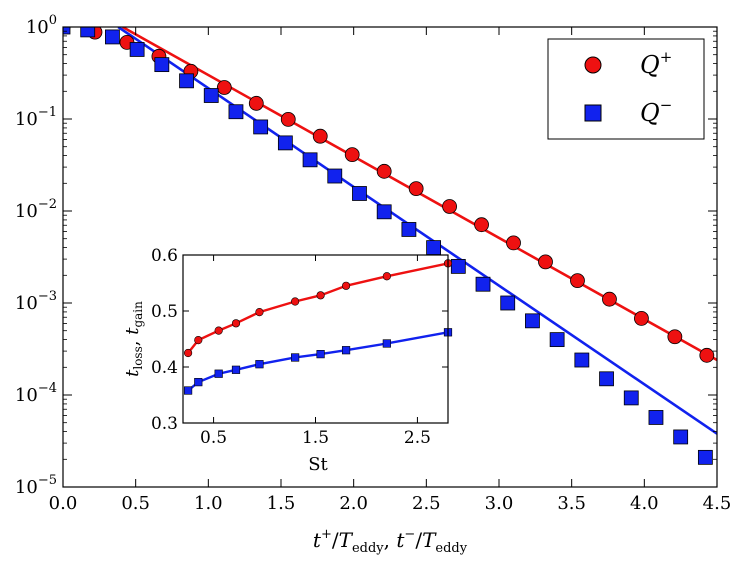 The height and width of the screenshot is (561, 747). Describe the element at coordinates (164, 312) in the screenshot. I see `inset-y-tick-label: 0.5` at that location.